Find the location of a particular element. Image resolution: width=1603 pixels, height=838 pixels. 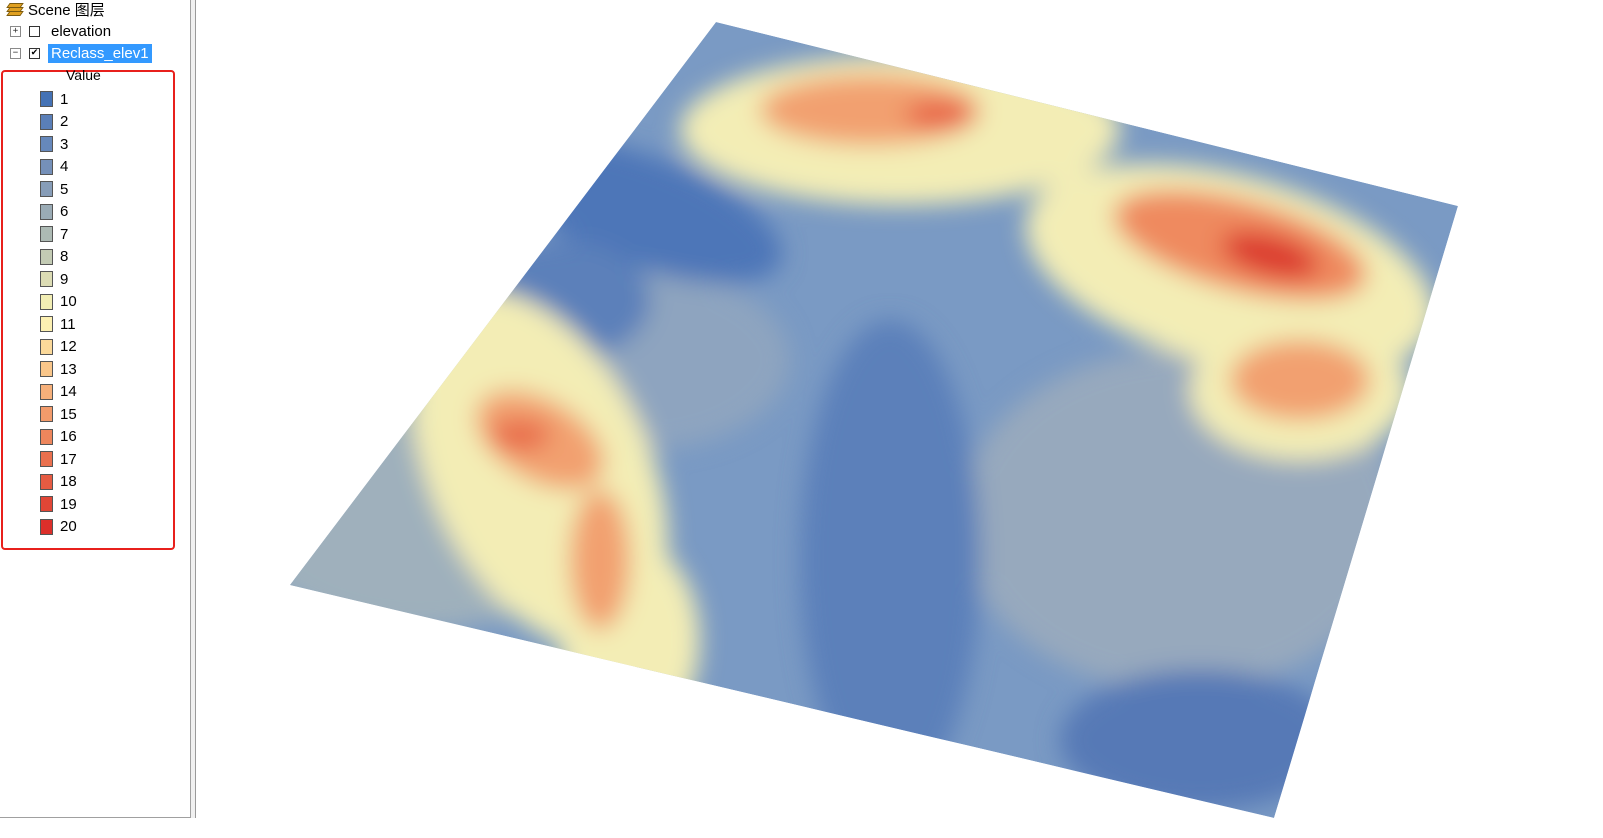

legend-label: 14 is located at coordinates (68, 392).